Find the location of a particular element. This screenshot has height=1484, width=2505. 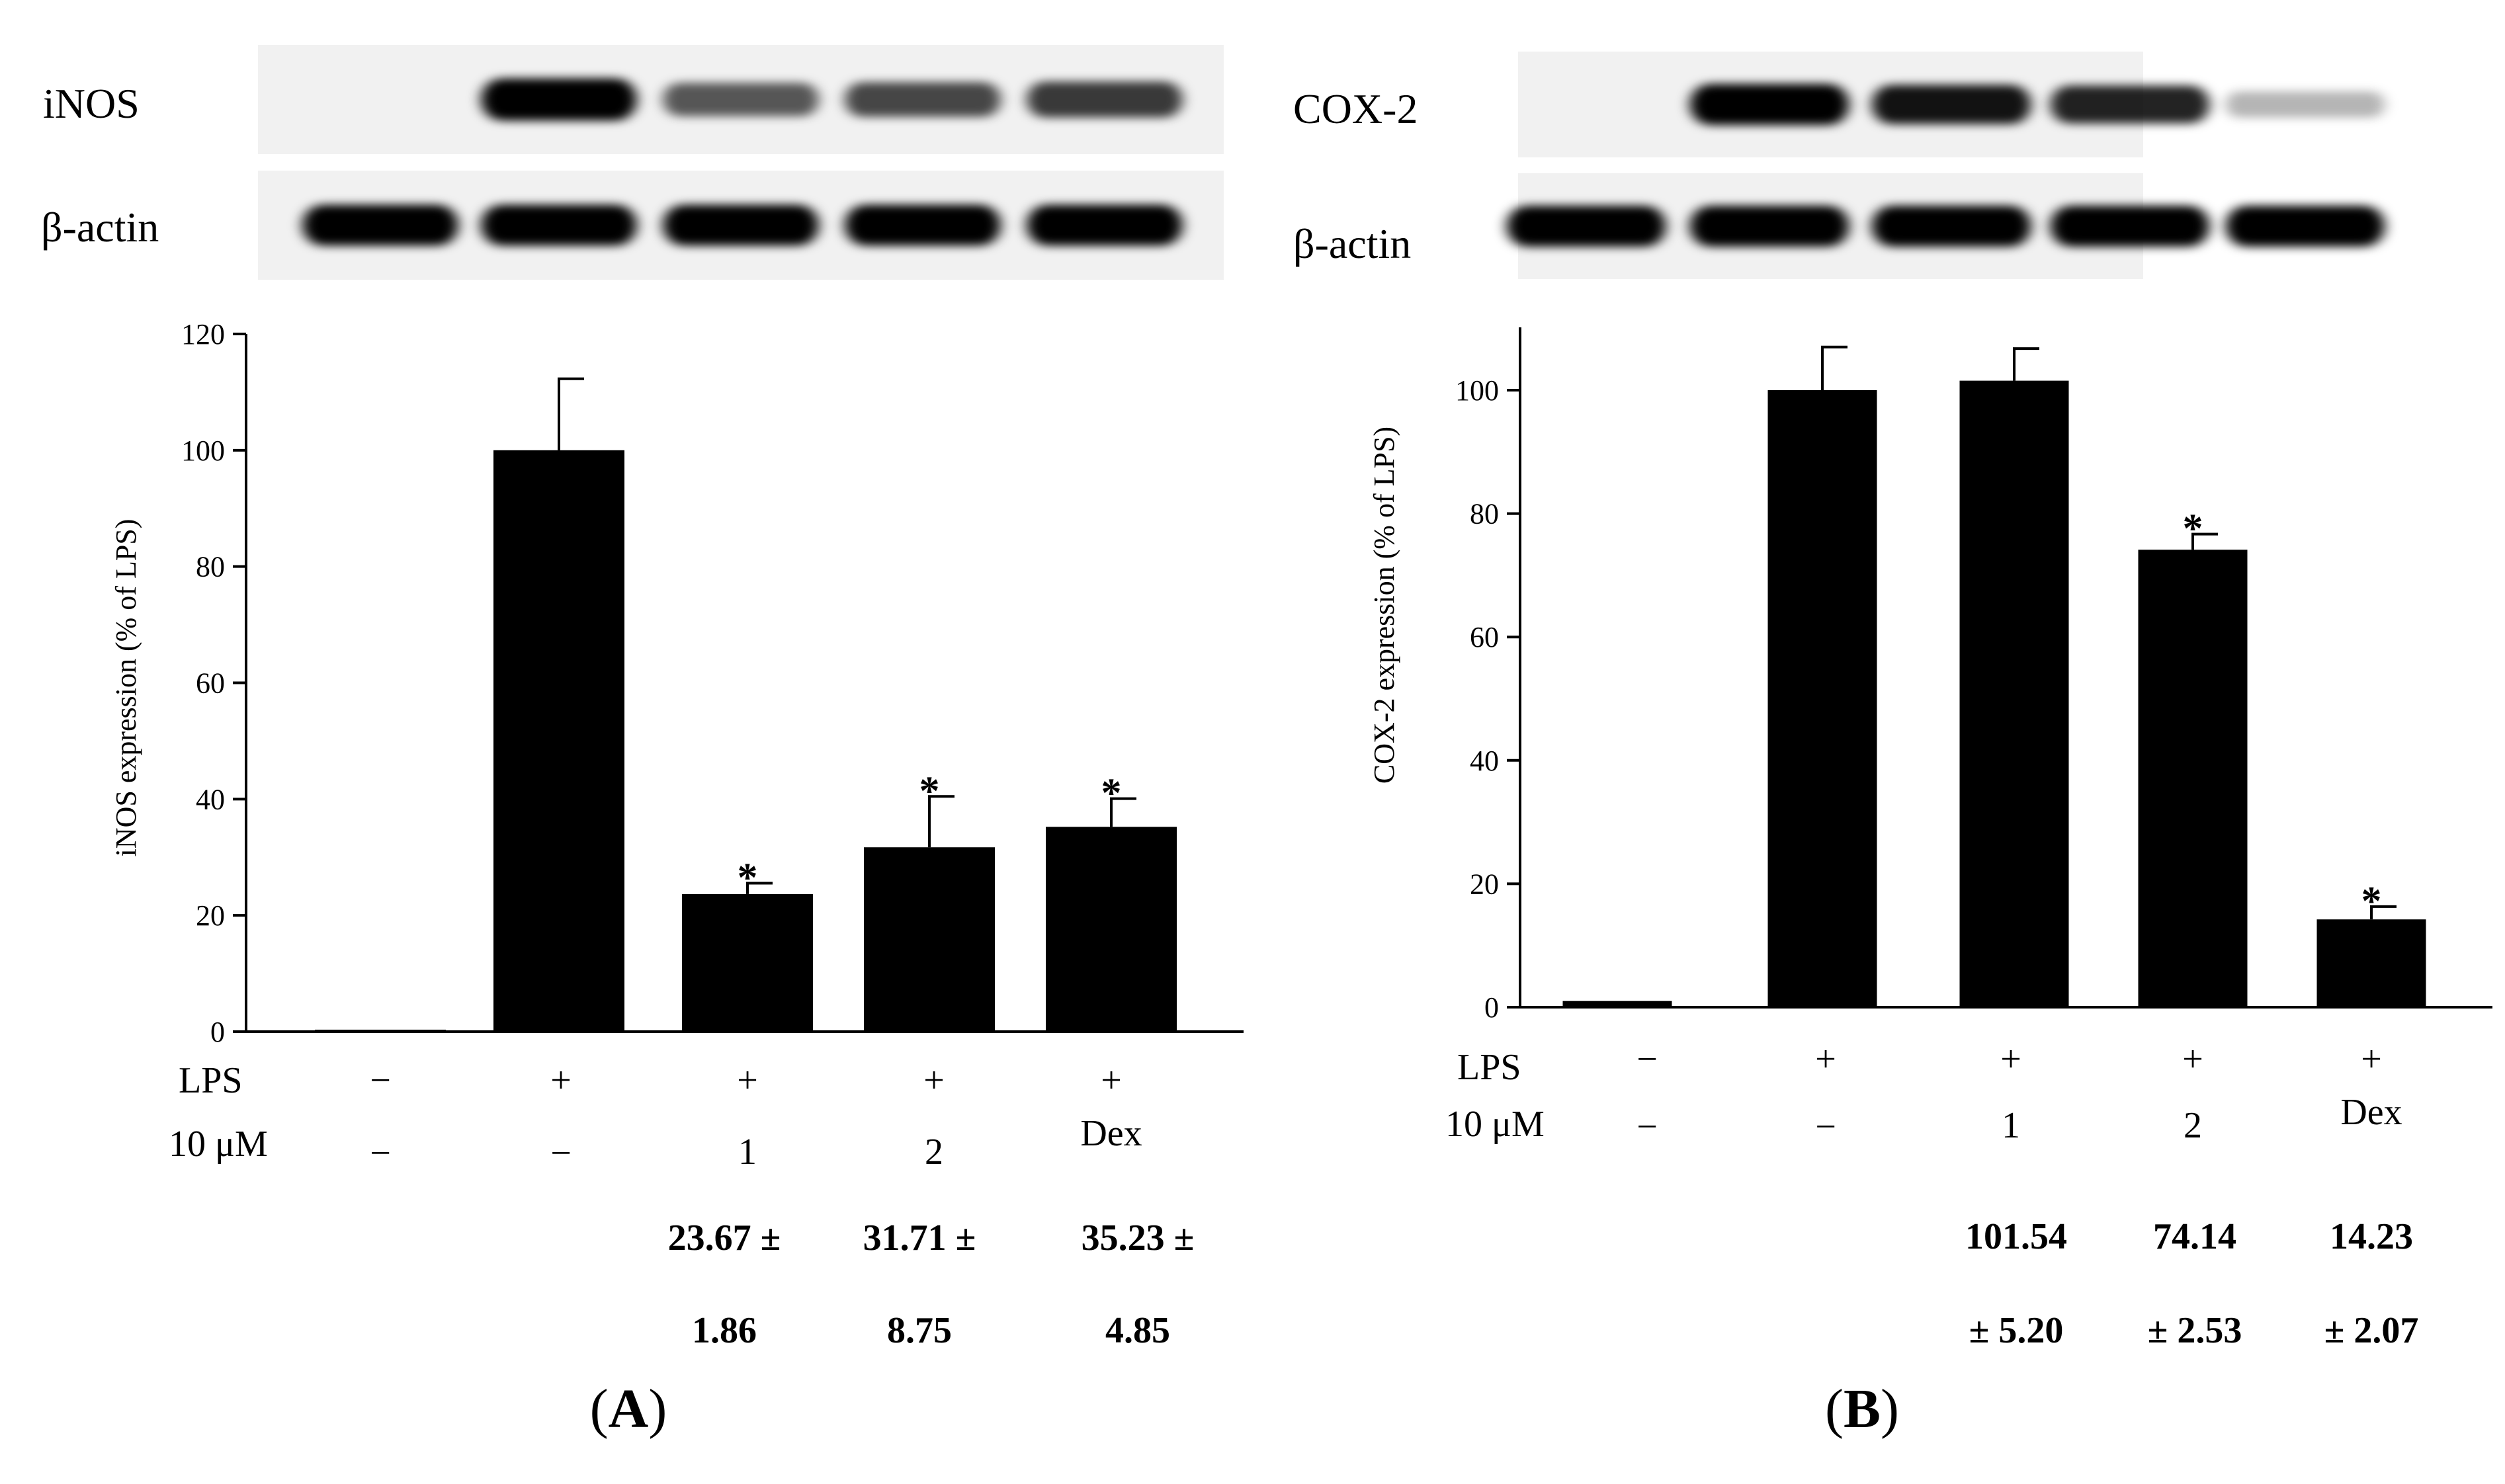

value-sd: 4.85 is located at coordinates (1137, 1331).